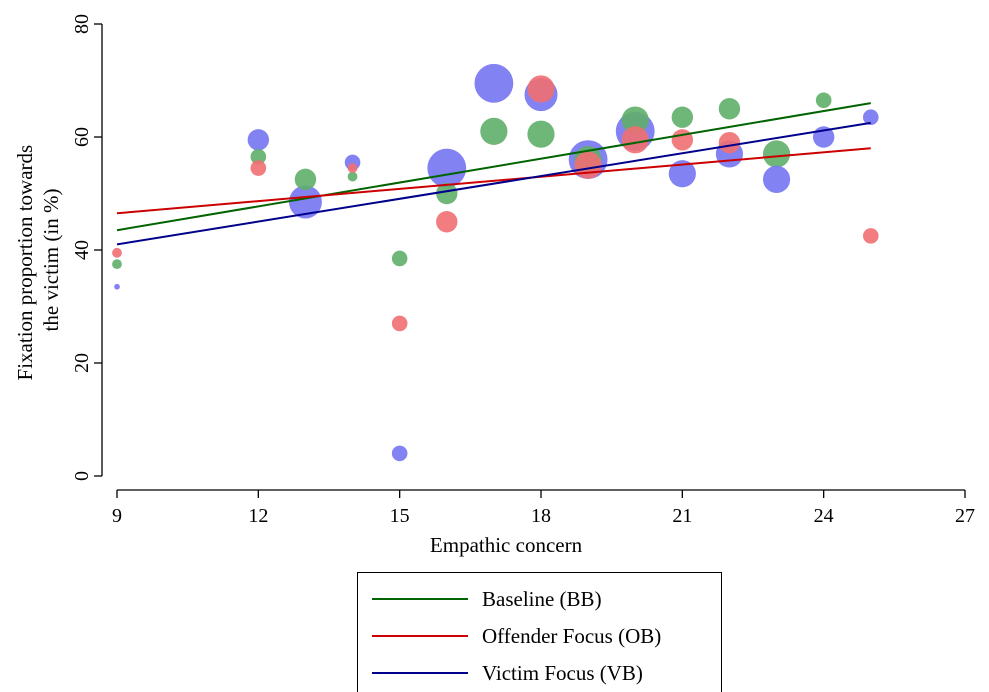 This screenshot has width=989, height=692. Describe the element at coordinates (82, 137) in the screenshot. I see `y-tick-label-60: 60` at that location.